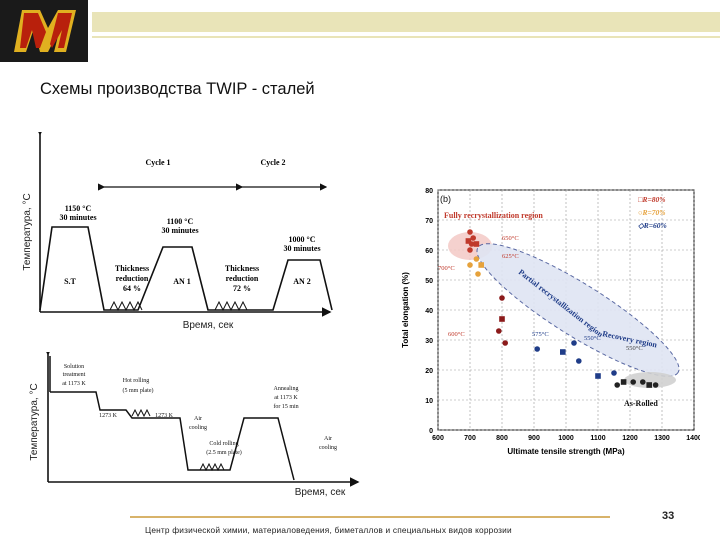 This screenshot has height=540, width=720. I want to click on chart-y-label: Total elongation (%), so click(405, 310).